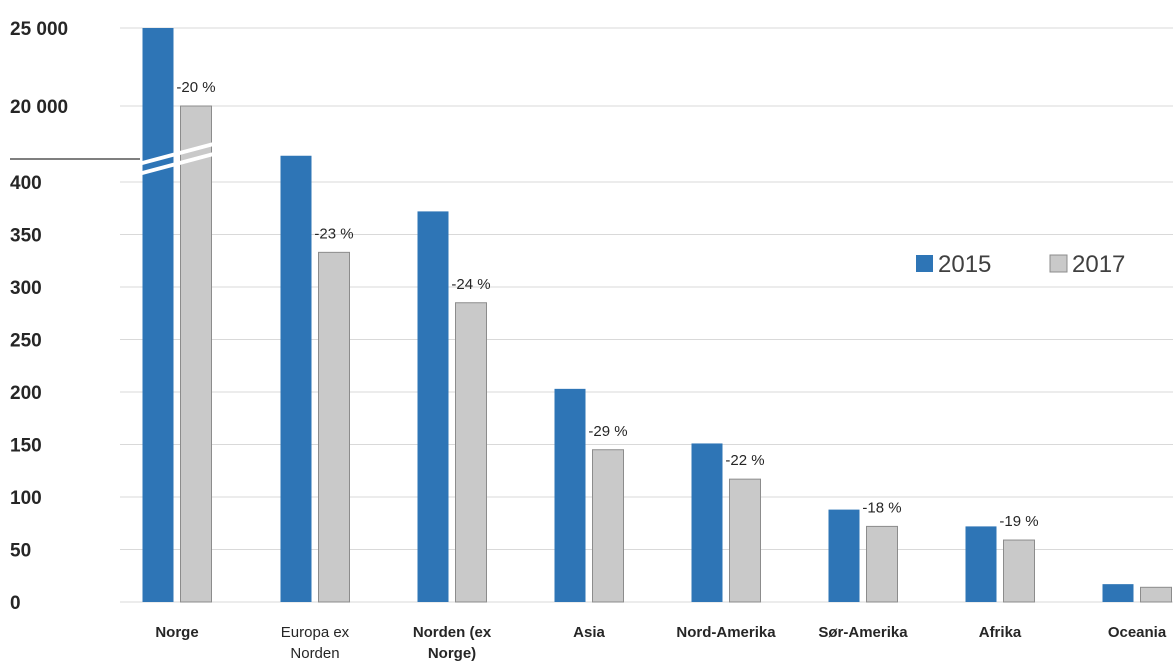 The width and height of the screenshot is (1173, 668). What do you see at coordinates (315, 643) in the screenshot?
I see `category-label: Europa ex Norden` at bounding box center [315, 643].